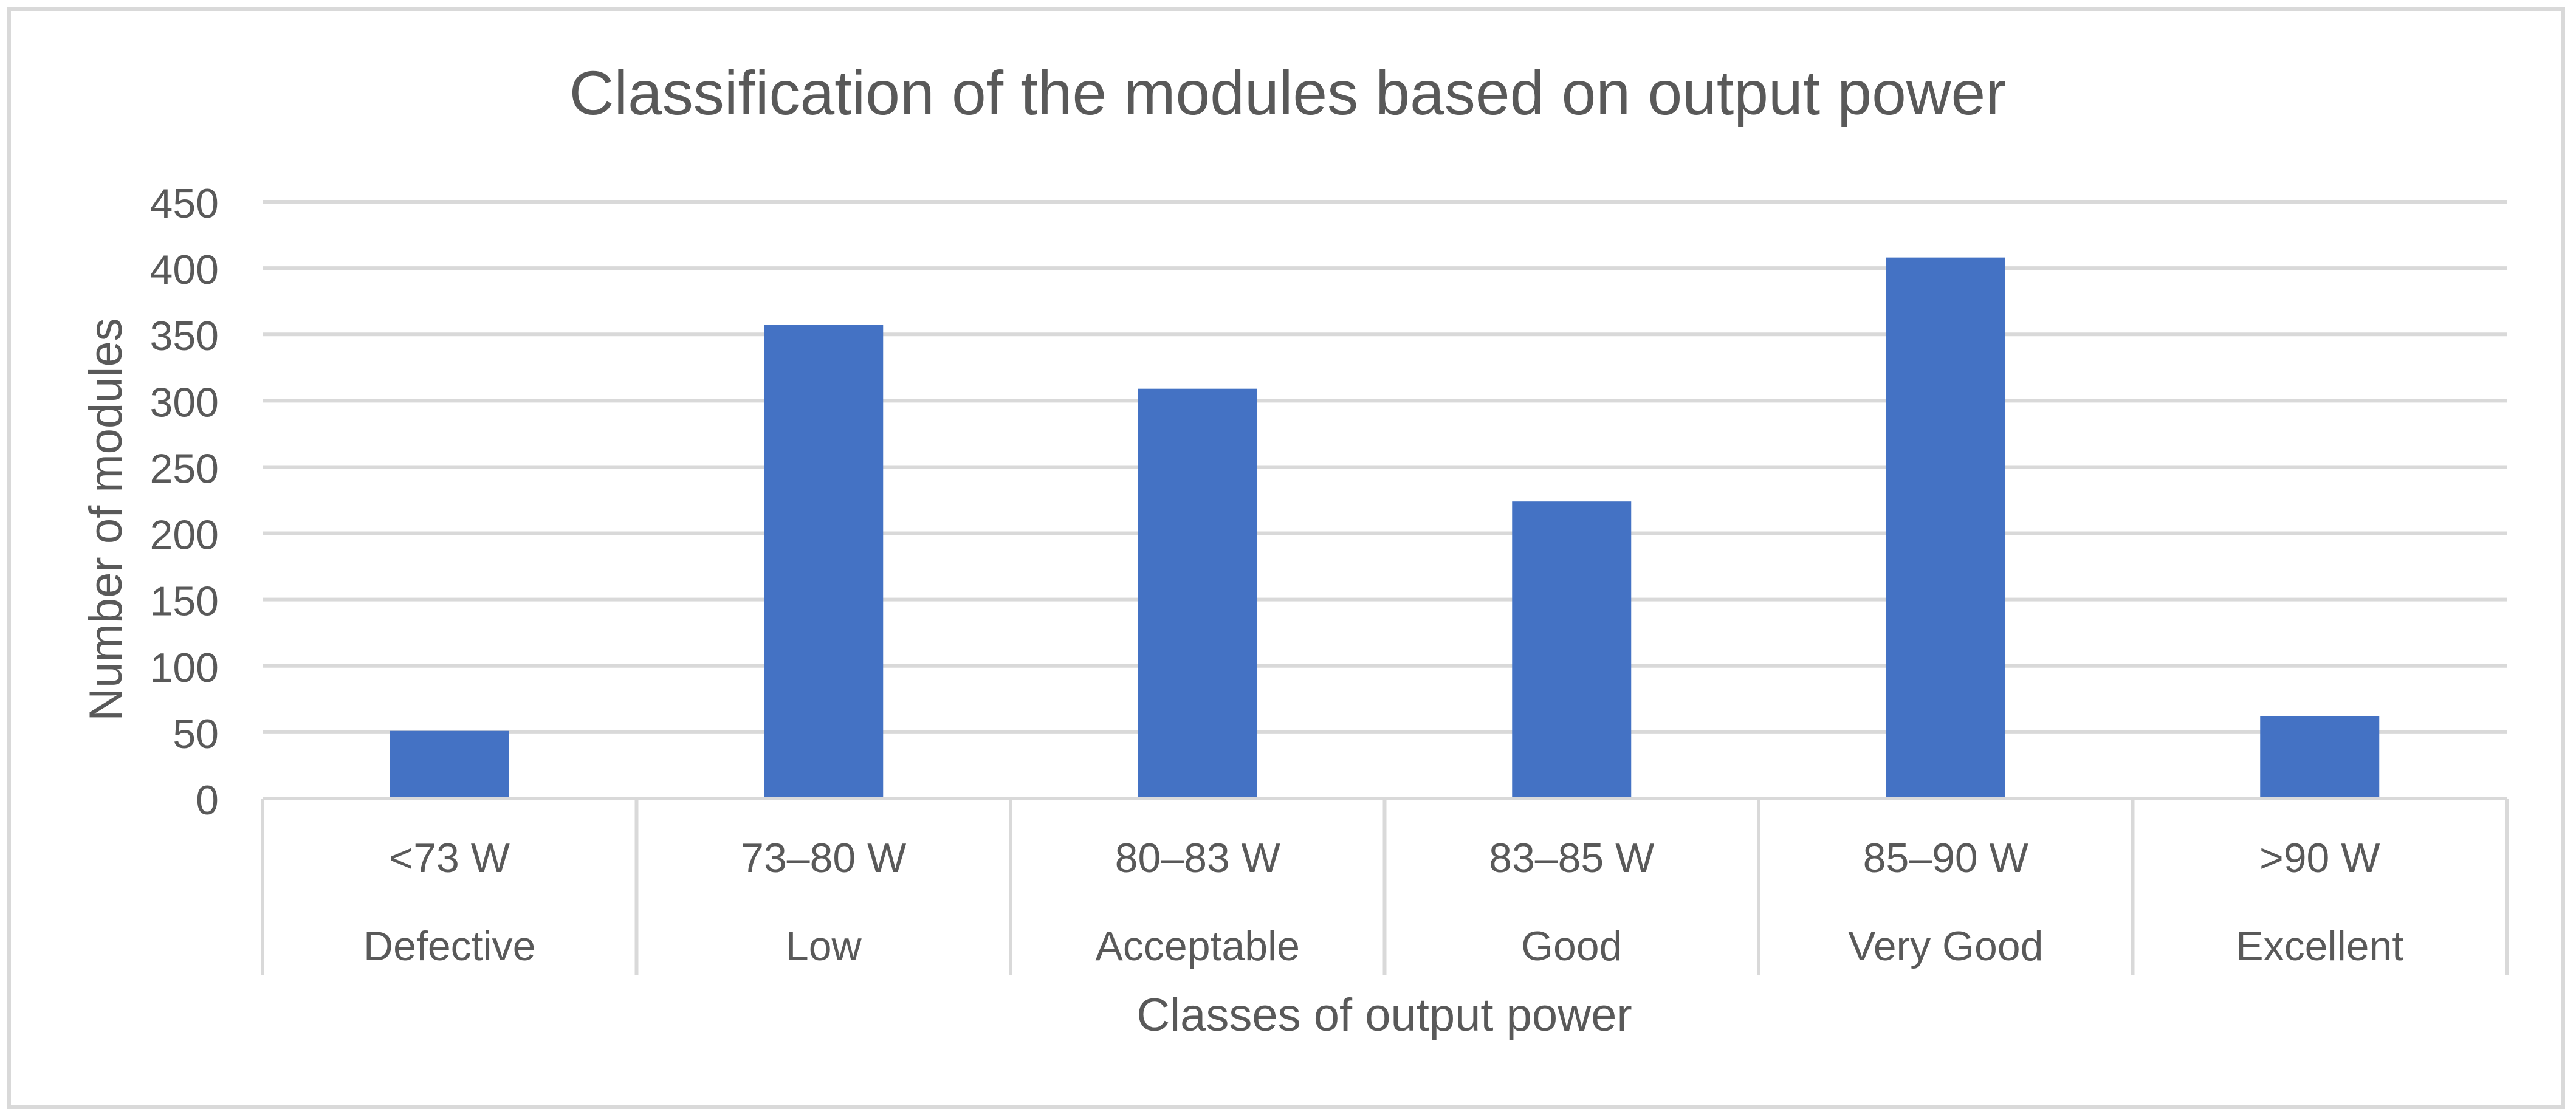  Describe the element at coordinates (184, 402) in the screenshot. I see `y-tick-label: 300` at that location.